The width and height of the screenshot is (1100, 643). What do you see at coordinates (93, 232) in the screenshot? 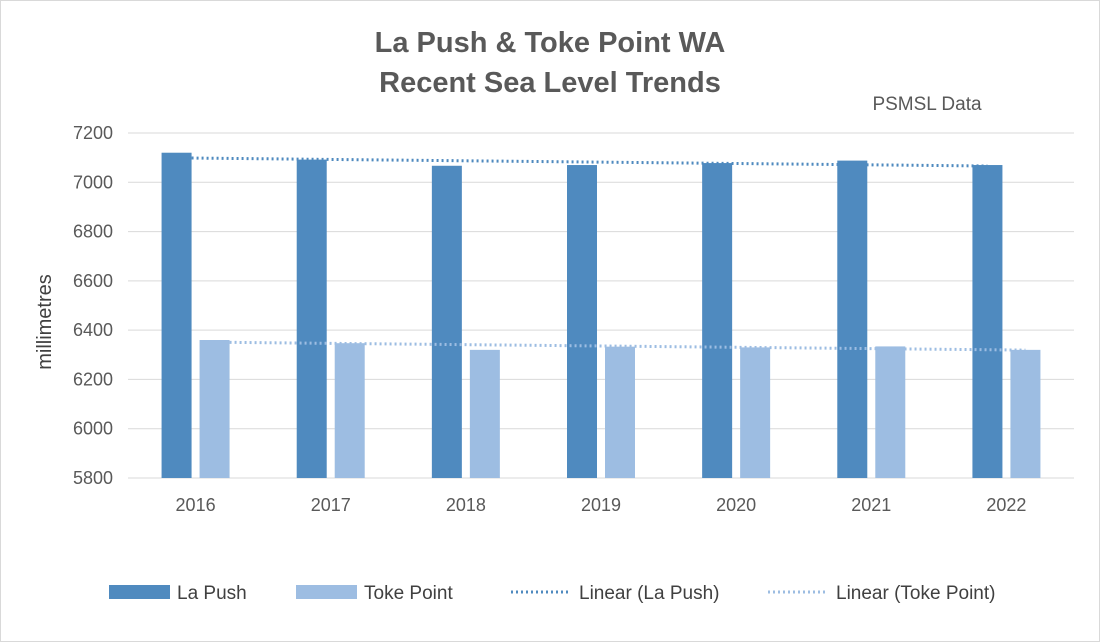
I see `y-tick-label: 6800` at bounding box center [93, 232].